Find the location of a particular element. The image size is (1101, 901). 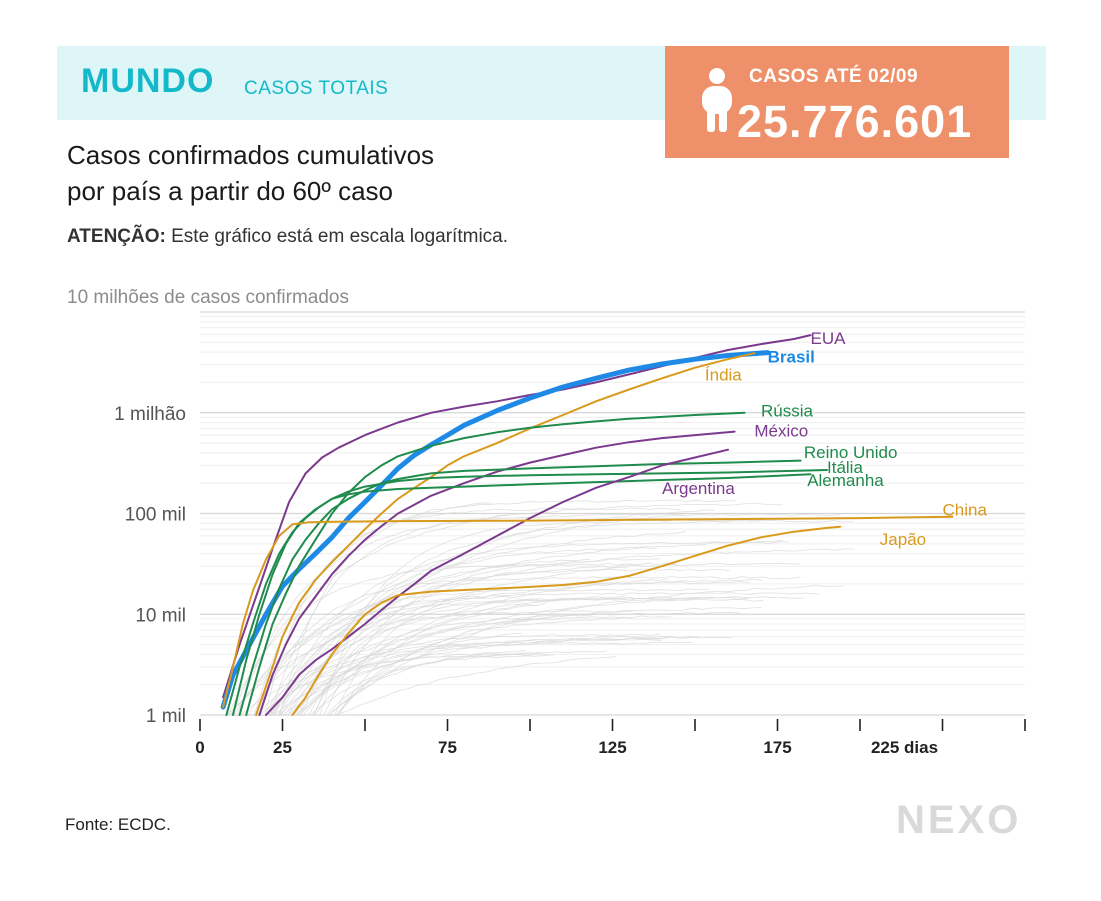

series-label: Itália is located at coordinates (845, 467).